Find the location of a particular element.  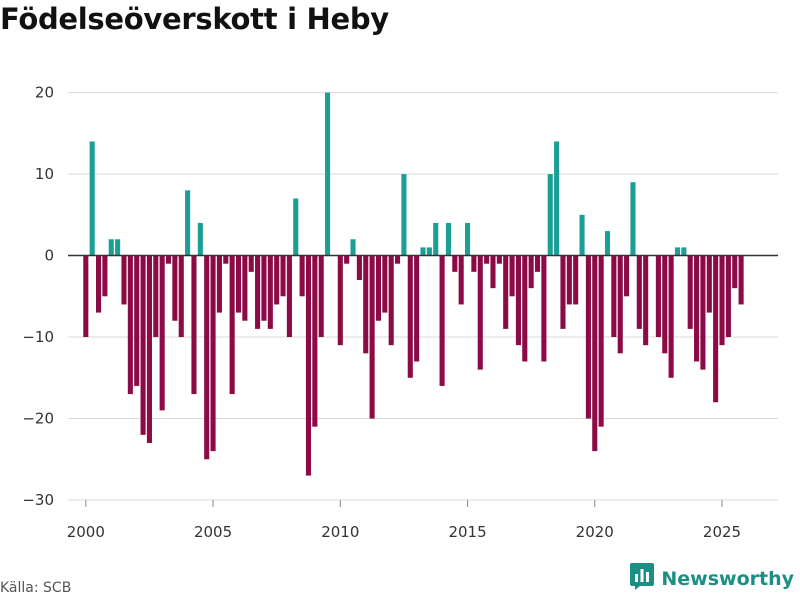

brand-logo: Newsworthy is located at coordinates (712, 578).